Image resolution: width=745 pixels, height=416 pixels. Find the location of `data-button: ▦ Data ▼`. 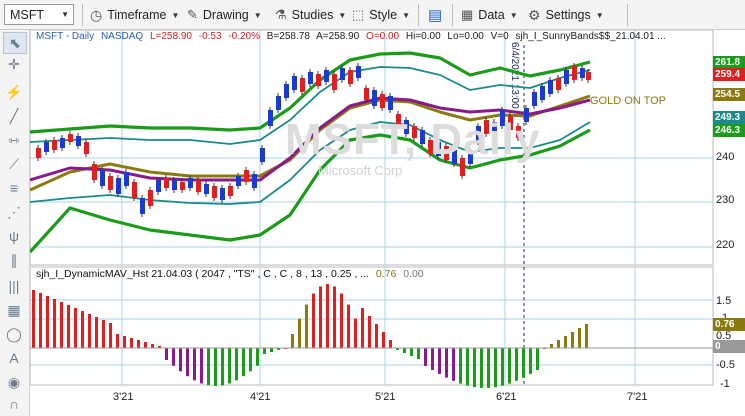

data-button: ▦ Data ▼ is located at coordinates (489, 15).